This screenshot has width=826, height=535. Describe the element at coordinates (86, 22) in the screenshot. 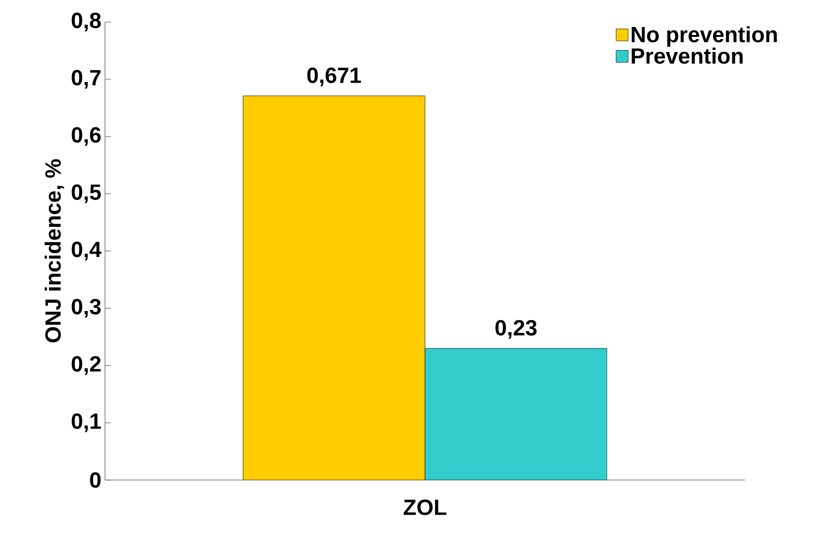

I see `y-tick-label: 0,8` at that location.